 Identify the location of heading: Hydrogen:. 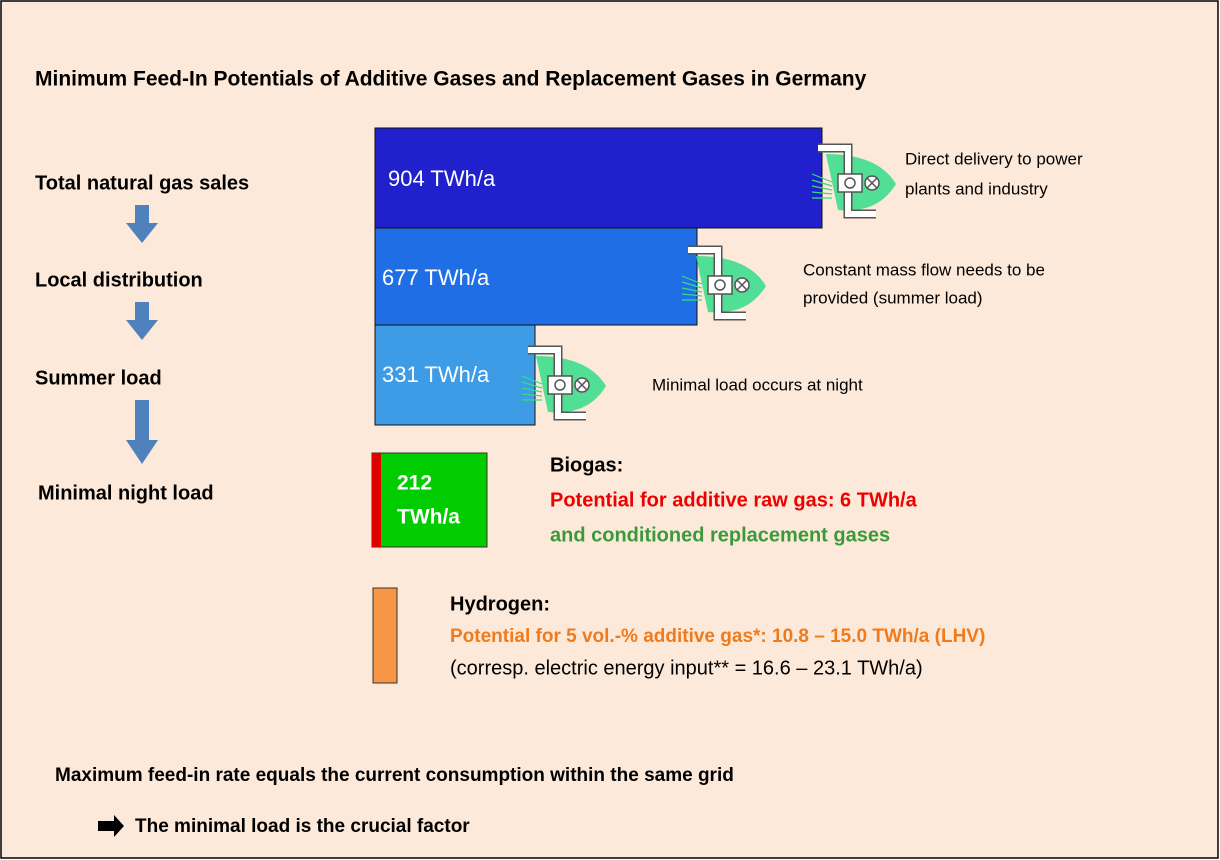
(500, 604).